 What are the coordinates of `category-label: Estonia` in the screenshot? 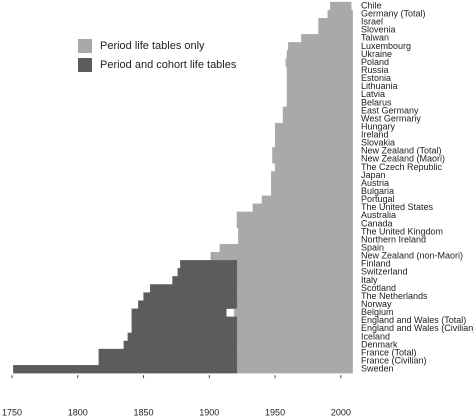 It's located at (376, 78).